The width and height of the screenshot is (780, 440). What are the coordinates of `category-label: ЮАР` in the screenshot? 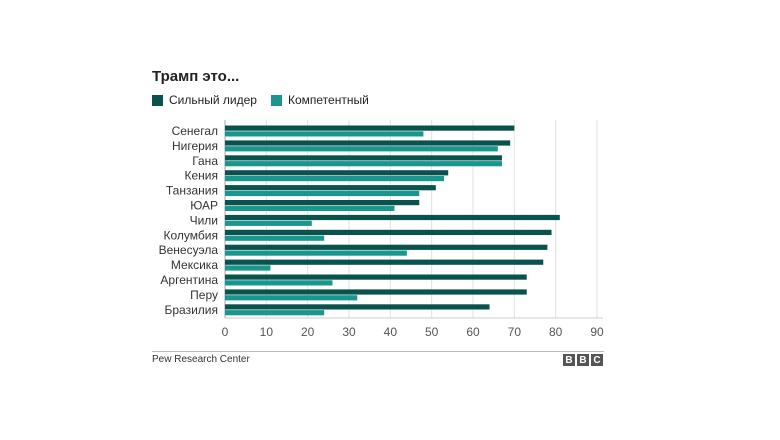 It's located at (204, 206).